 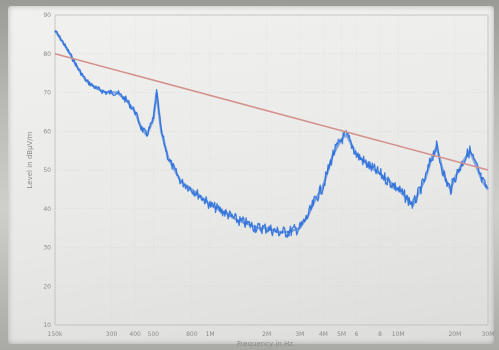 What do you see at coordinates (47, 286) in the screenshot?
I see `y-tick-label: 20` at bounding box center [47, 286].